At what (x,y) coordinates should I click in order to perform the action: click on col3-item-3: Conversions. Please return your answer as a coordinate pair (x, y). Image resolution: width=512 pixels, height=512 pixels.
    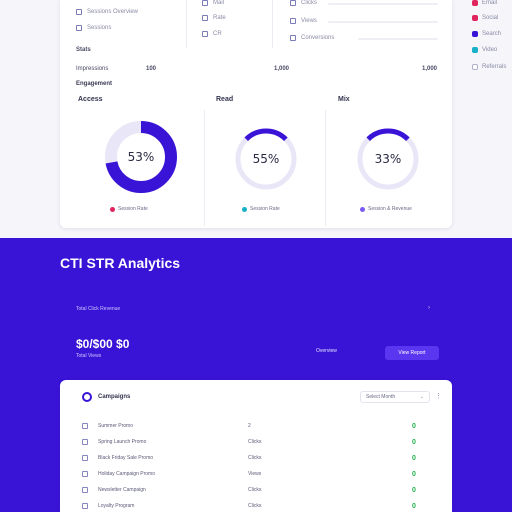
    Looking at the image, I should click on (318, 38).